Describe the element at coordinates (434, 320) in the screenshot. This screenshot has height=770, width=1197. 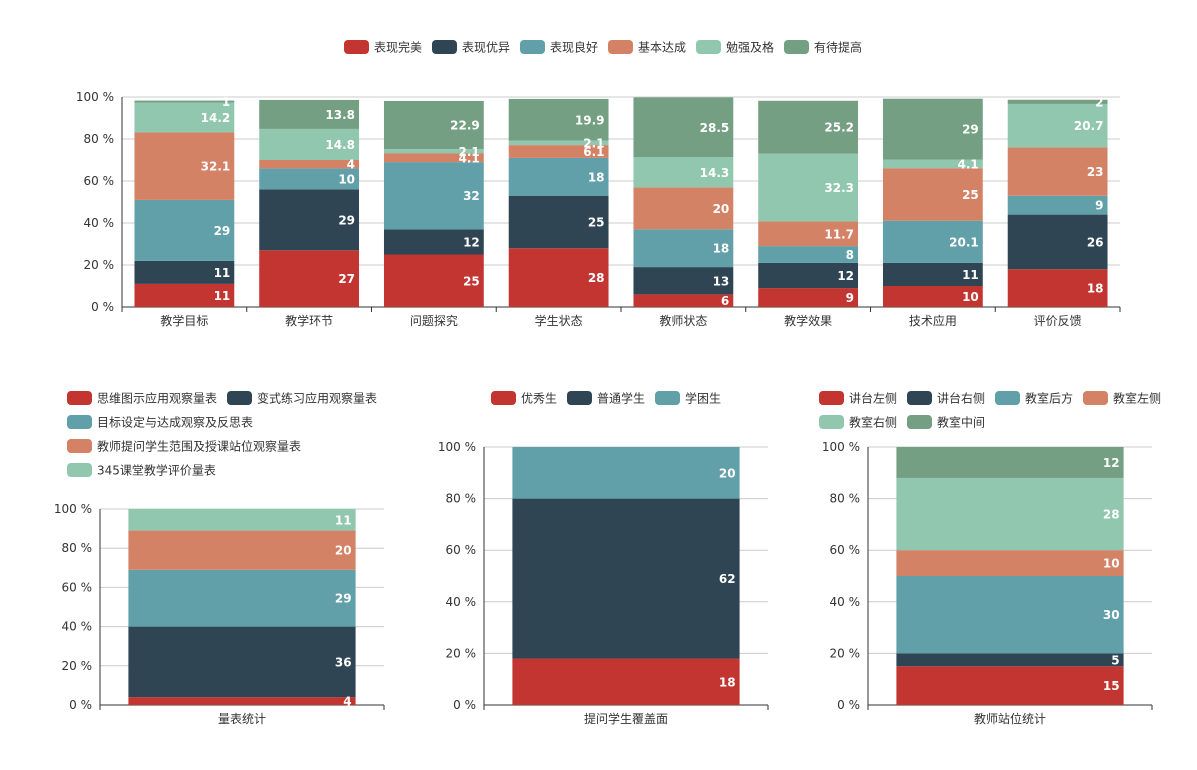
I see `x-category-label: 问题探究` at that location.